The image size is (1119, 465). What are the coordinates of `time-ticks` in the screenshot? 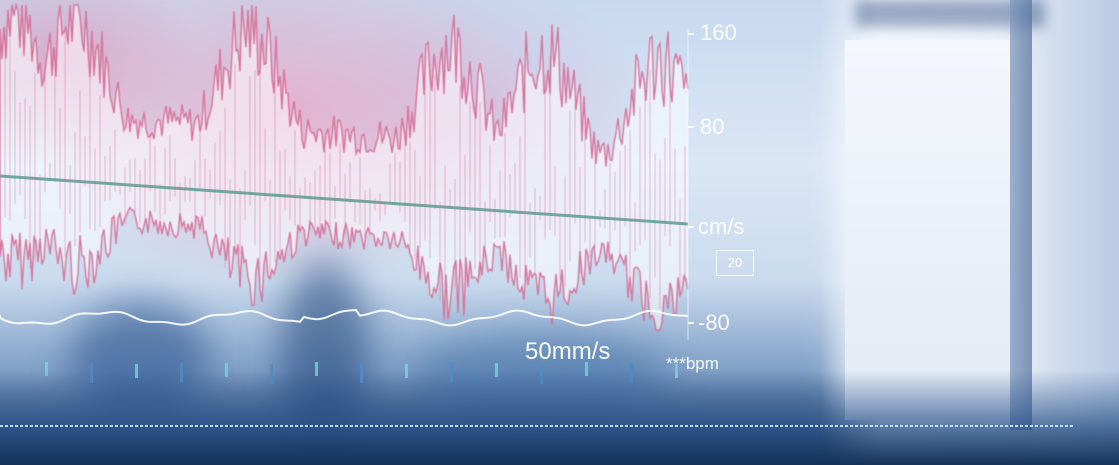 It's located at (361, 373).